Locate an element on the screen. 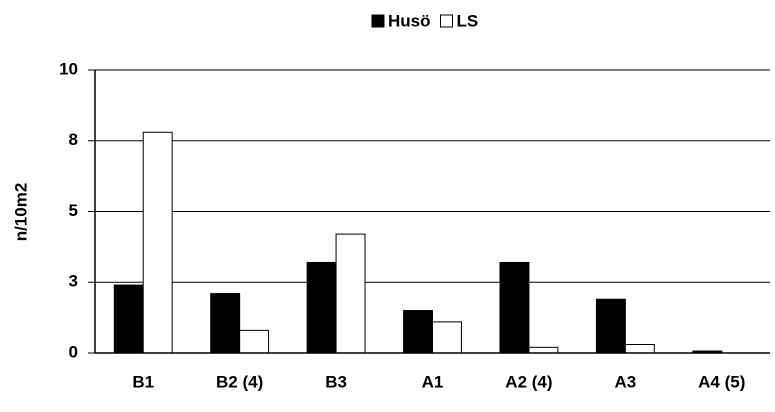 The width and height of the screenshot is (775, 412). x-tick-label: A2 (4) is located at coordinates (528, 381).